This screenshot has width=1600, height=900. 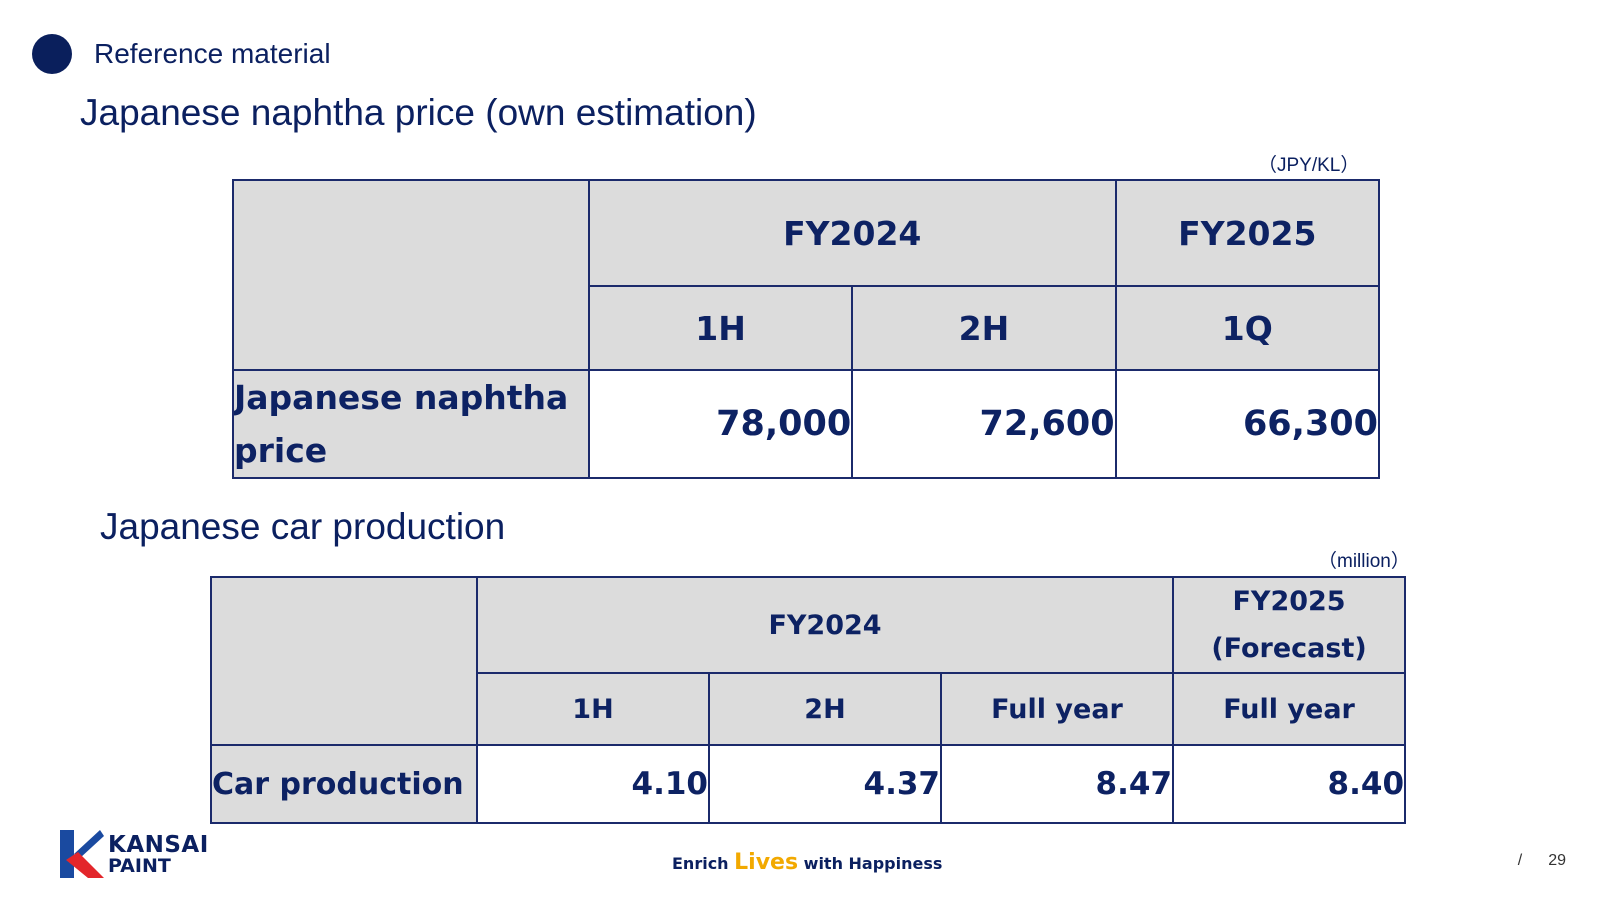 What do you see at coordinates (344, 784) in the screenshot?
I see `car-row-label: Car production` at bounding box center [344, 784].